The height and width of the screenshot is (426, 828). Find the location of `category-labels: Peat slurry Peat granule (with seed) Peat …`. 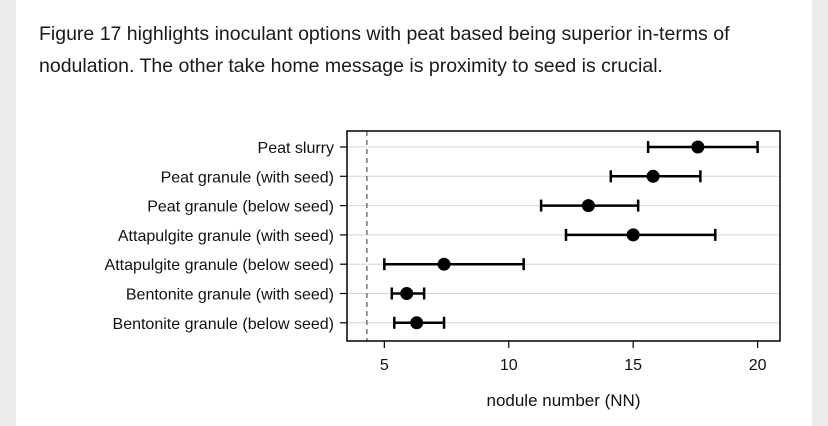

category-labels: Peat slurry Peat granule (with seed) Peat … is located at coordinates (226, 236).